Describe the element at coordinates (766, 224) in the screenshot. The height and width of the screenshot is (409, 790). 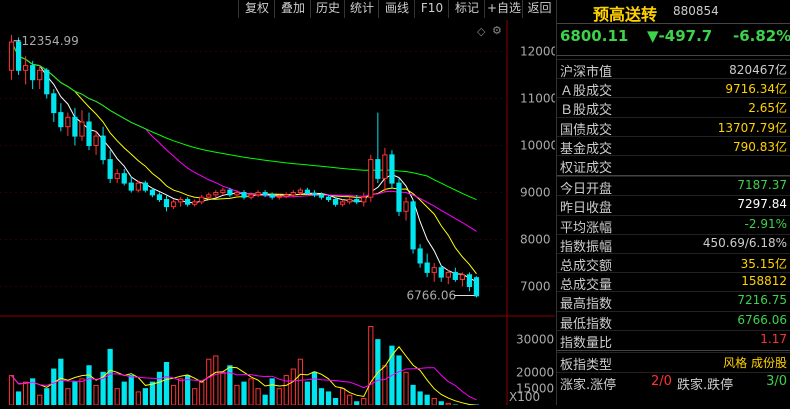
I see `stat-value: -2.91%` at that location.